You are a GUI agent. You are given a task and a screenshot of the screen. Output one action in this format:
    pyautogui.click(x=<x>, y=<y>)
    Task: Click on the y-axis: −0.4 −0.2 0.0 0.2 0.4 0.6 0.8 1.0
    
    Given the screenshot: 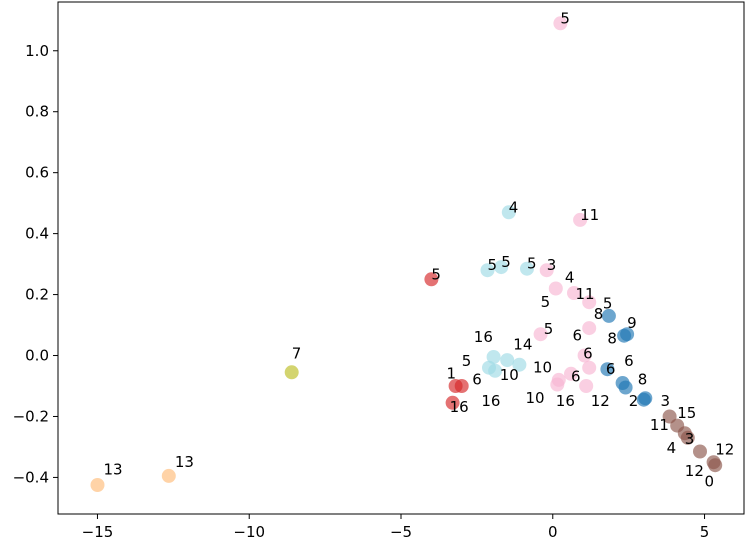 What is the action you would take?
    pyautogui.click(x=35, y=264)
    